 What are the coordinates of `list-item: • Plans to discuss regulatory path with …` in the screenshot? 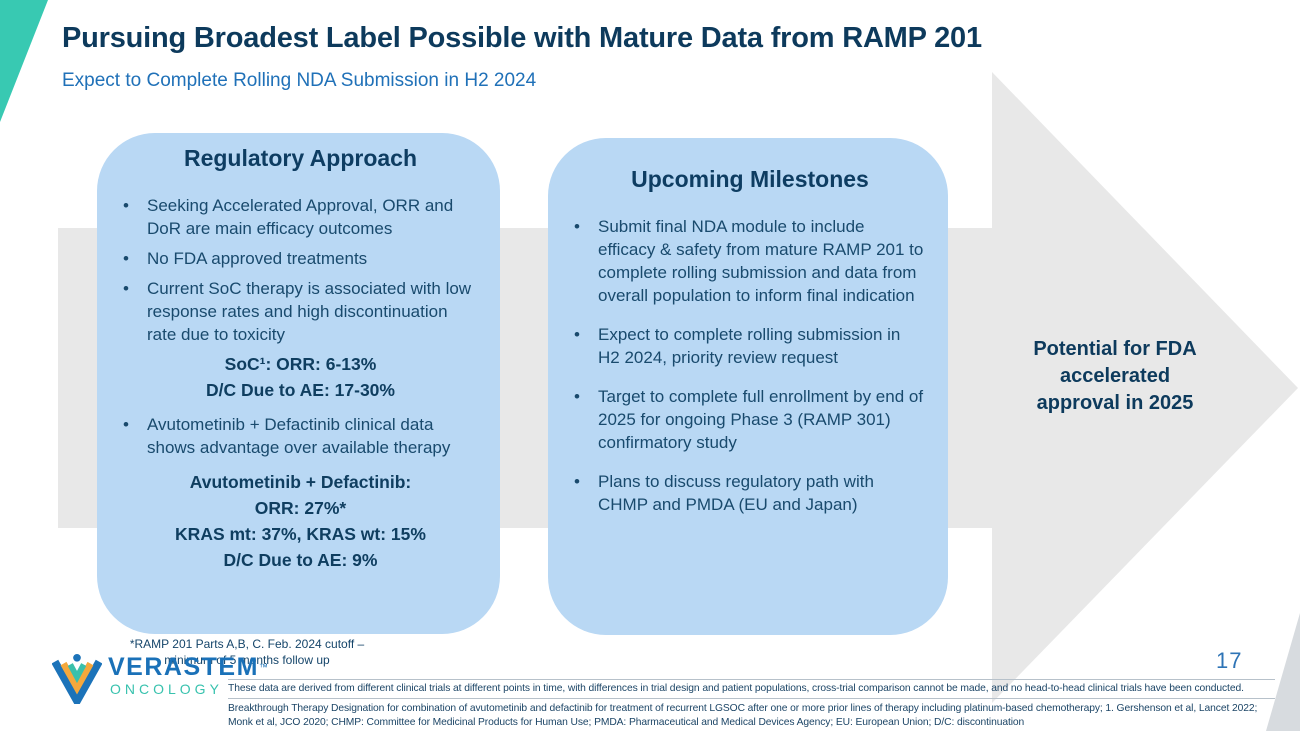 It's located at (750, 493).